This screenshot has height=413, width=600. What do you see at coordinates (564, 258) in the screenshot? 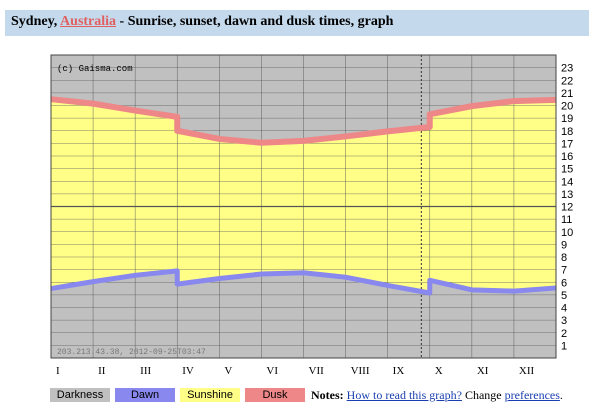
I see `y-tick-label: 8` at bounding box center [564, 258].